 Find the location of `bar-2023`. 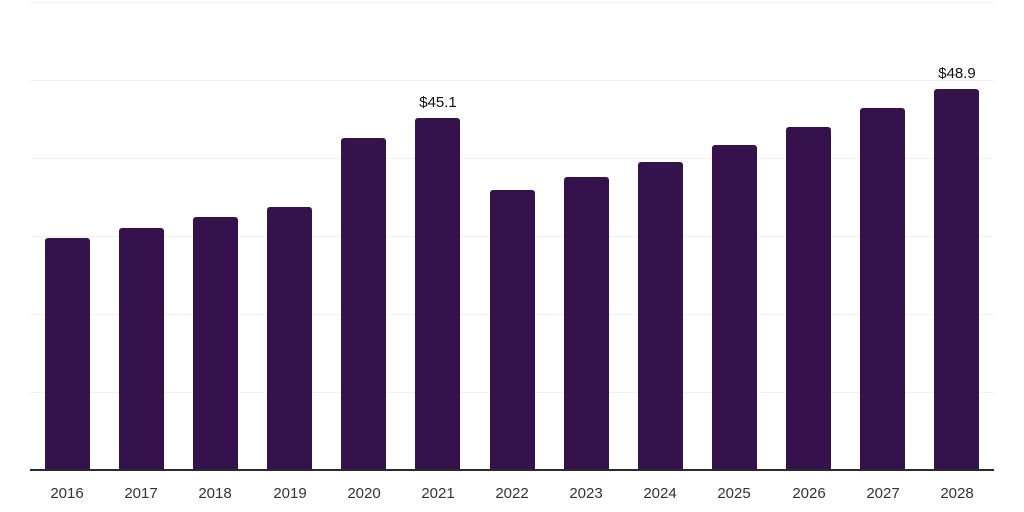

bar-2023 is located at coordinates (586, 323).